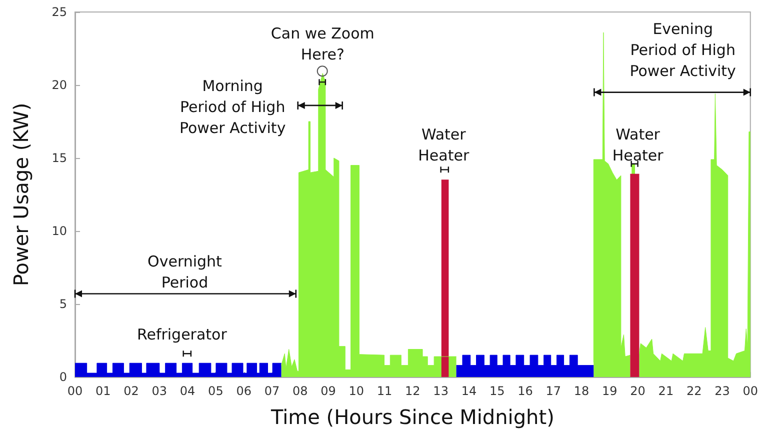  I want to click on y-axis-title: Power Usage (KW), so click(21, 194).